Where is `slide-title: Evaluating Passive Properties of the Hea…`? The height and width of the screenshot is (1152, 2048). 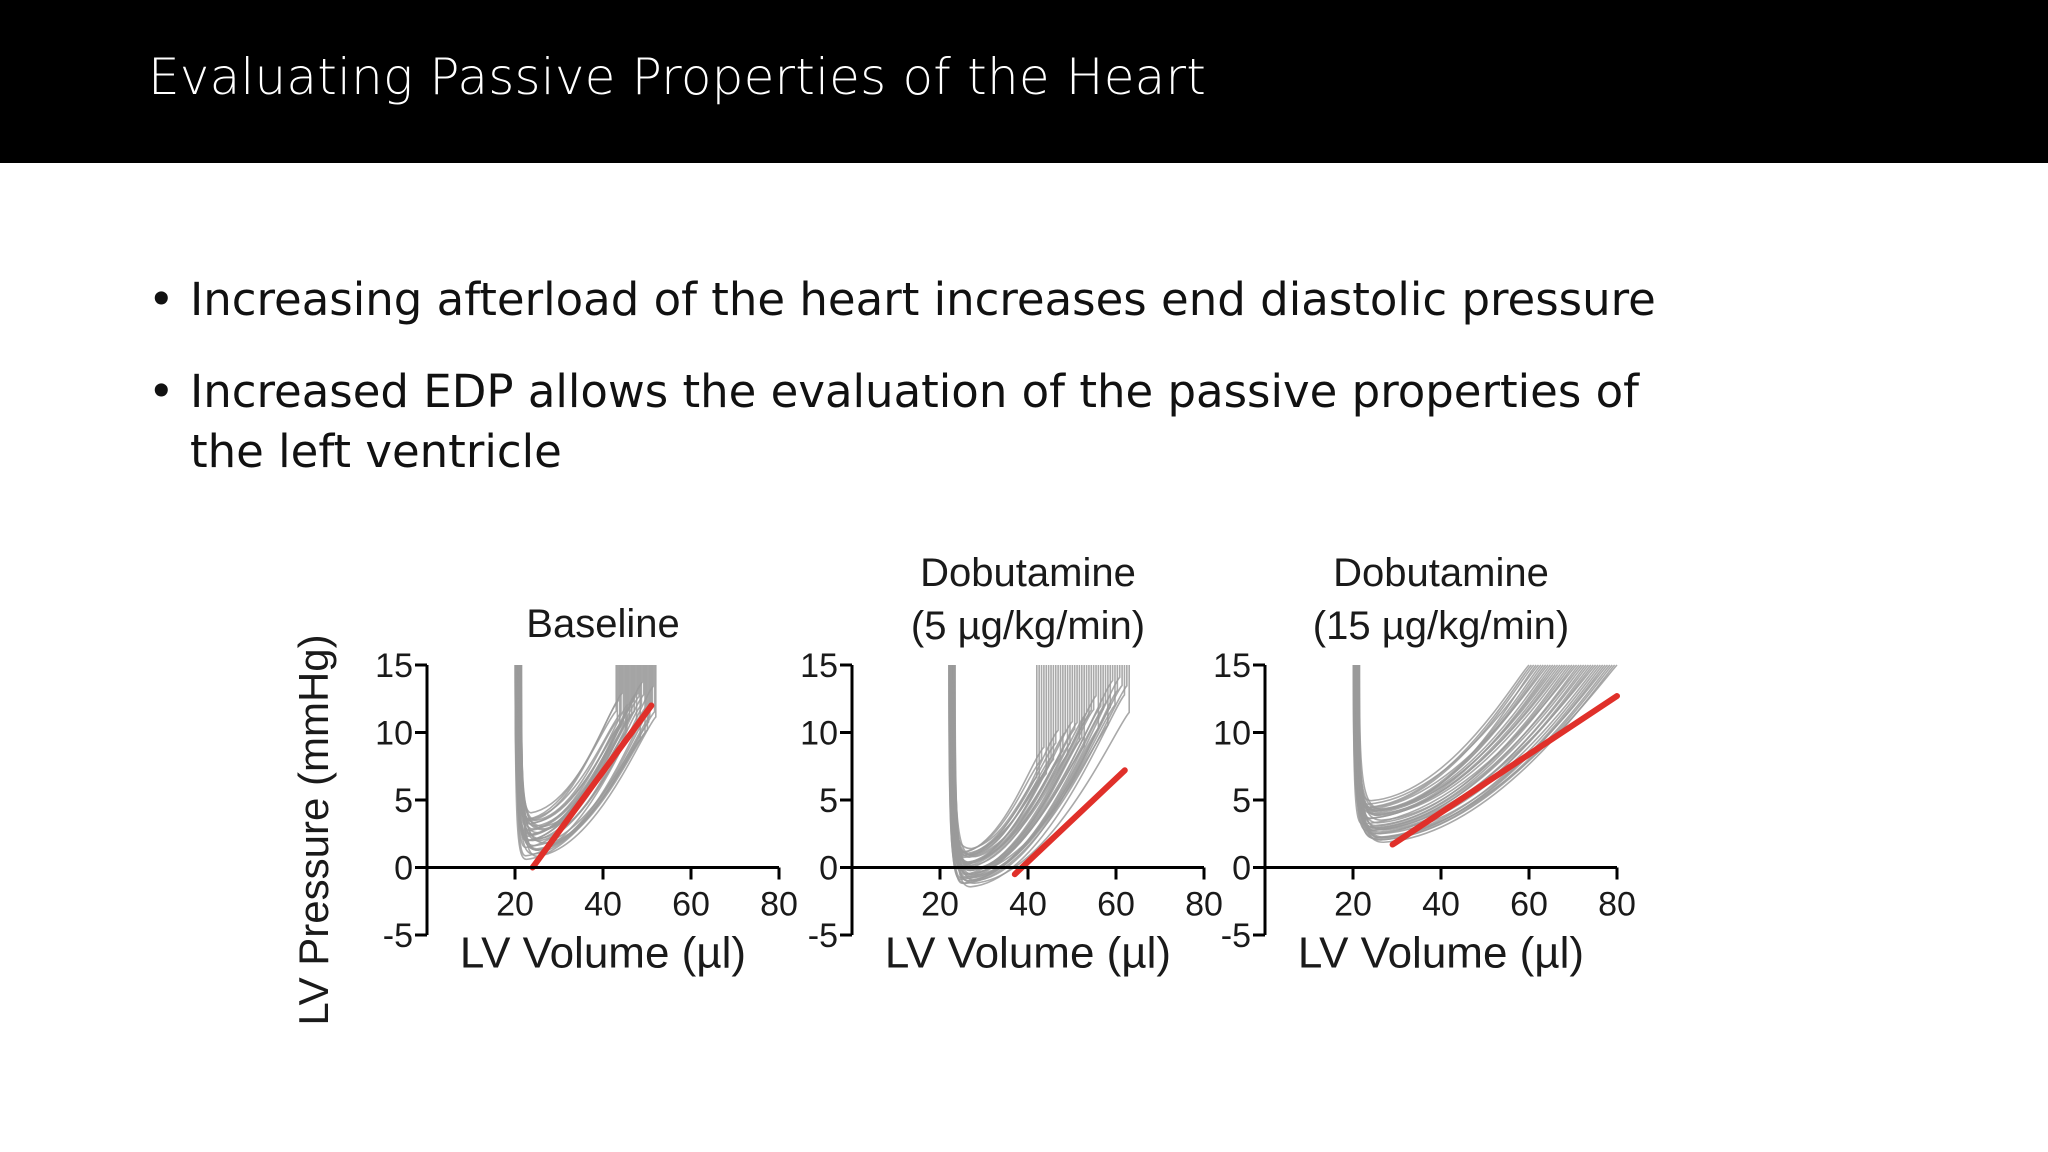 slide-title: Evaluating Passive Properties of the Hea… is located at coordinates (677, 77).